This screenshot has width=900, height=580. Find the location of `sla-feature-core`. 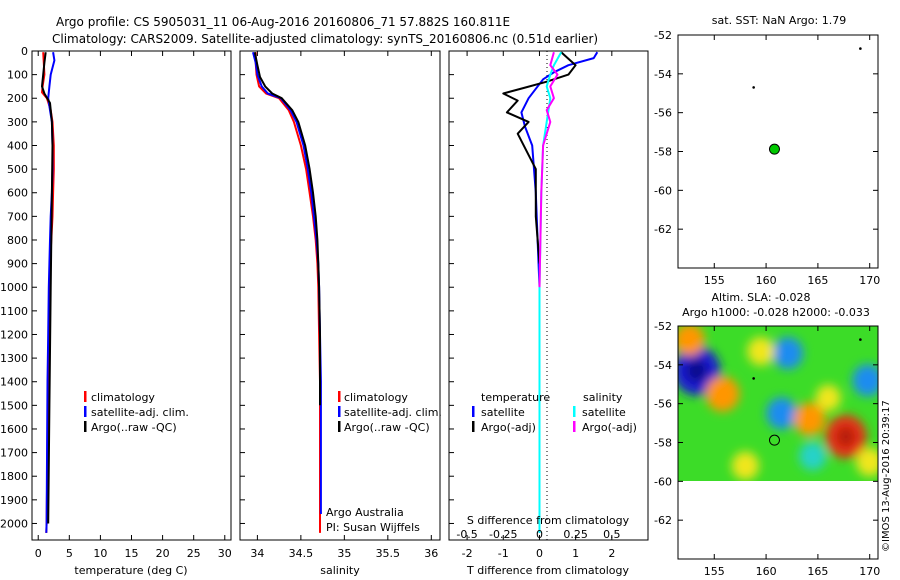

sla-feature-core is located at coordinates (846, 437).